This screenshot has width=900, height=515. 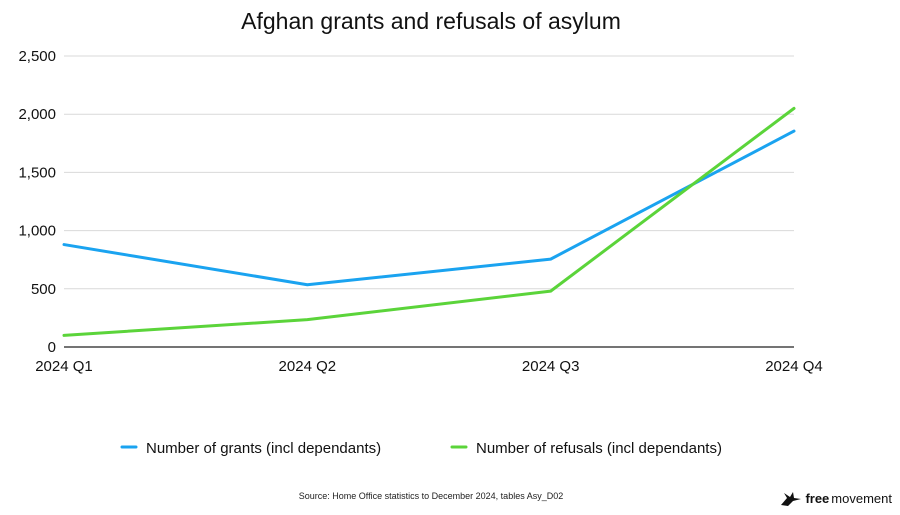 I want to click on y-tick-label: 0, so click(x=52, y=347).